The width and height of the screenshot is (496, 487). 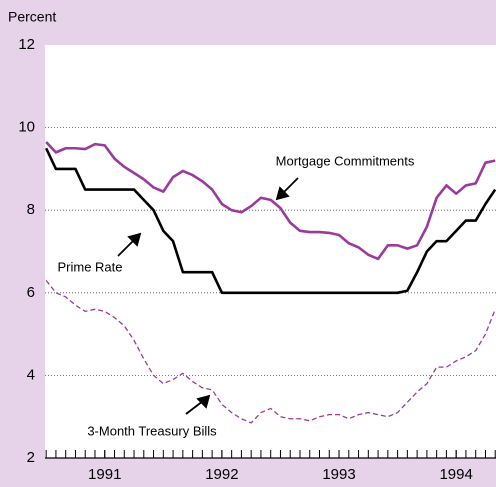 I want to click on y-tick-label: 12, so click(x=26, y=44).